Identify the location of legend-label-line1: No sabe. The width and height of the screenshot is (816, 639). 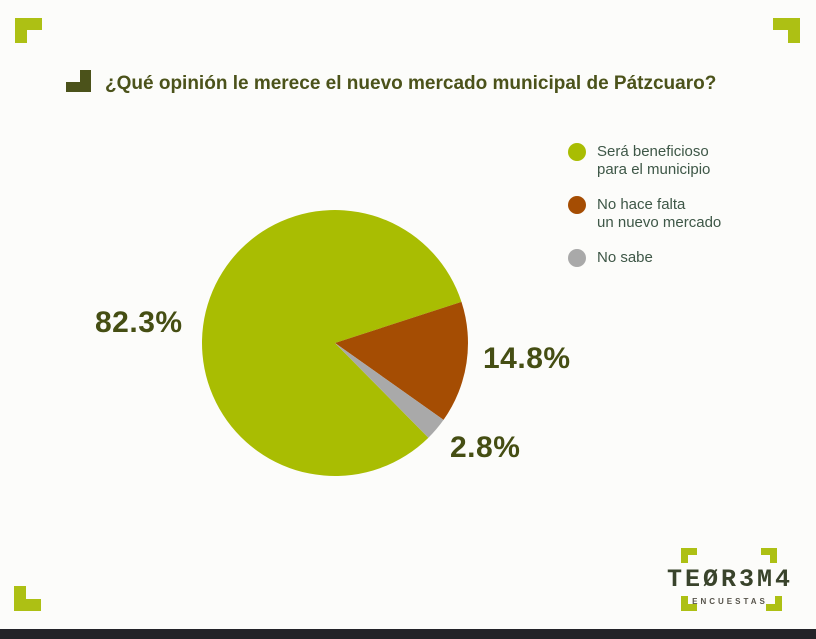
(625, 257).